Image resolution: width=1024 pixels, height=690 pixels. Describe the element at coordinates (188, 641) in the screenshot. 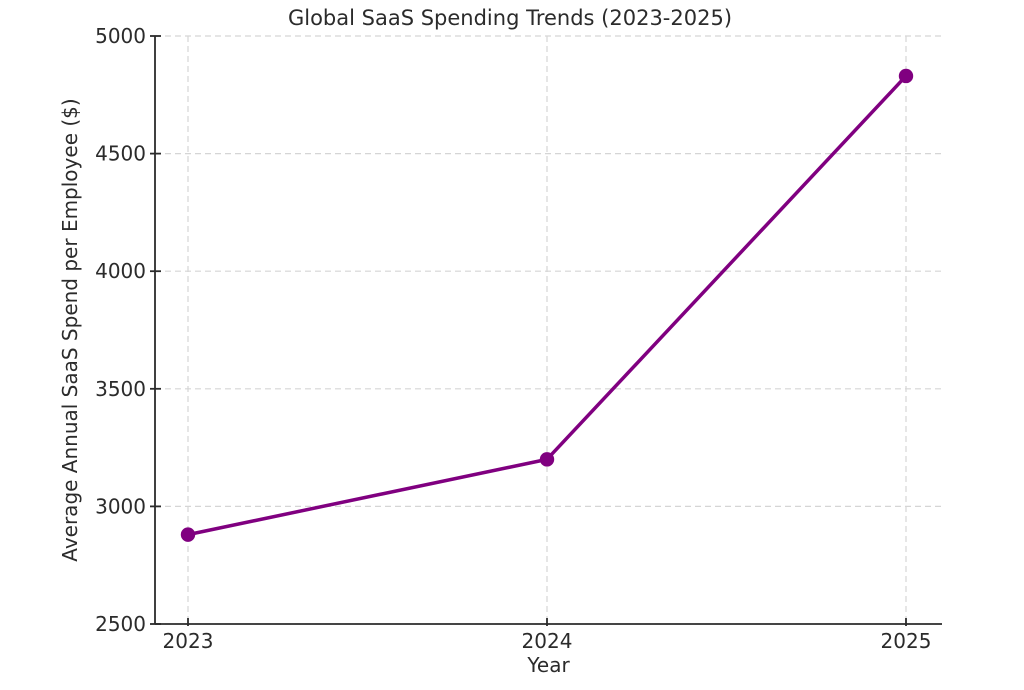

I see `x-tick-label: 2023` at that location.